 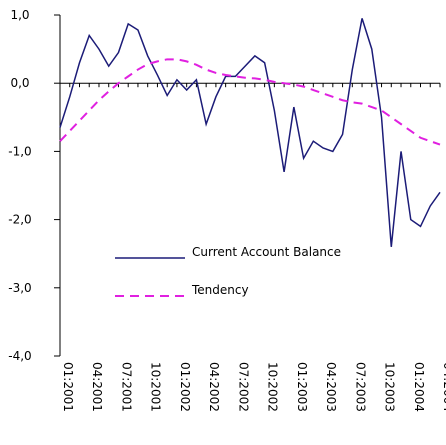 What do you see at coordinates (19, 83) in the screenshot?
I see `y-tick-label: 0,0` at bounding box center [19, 83].